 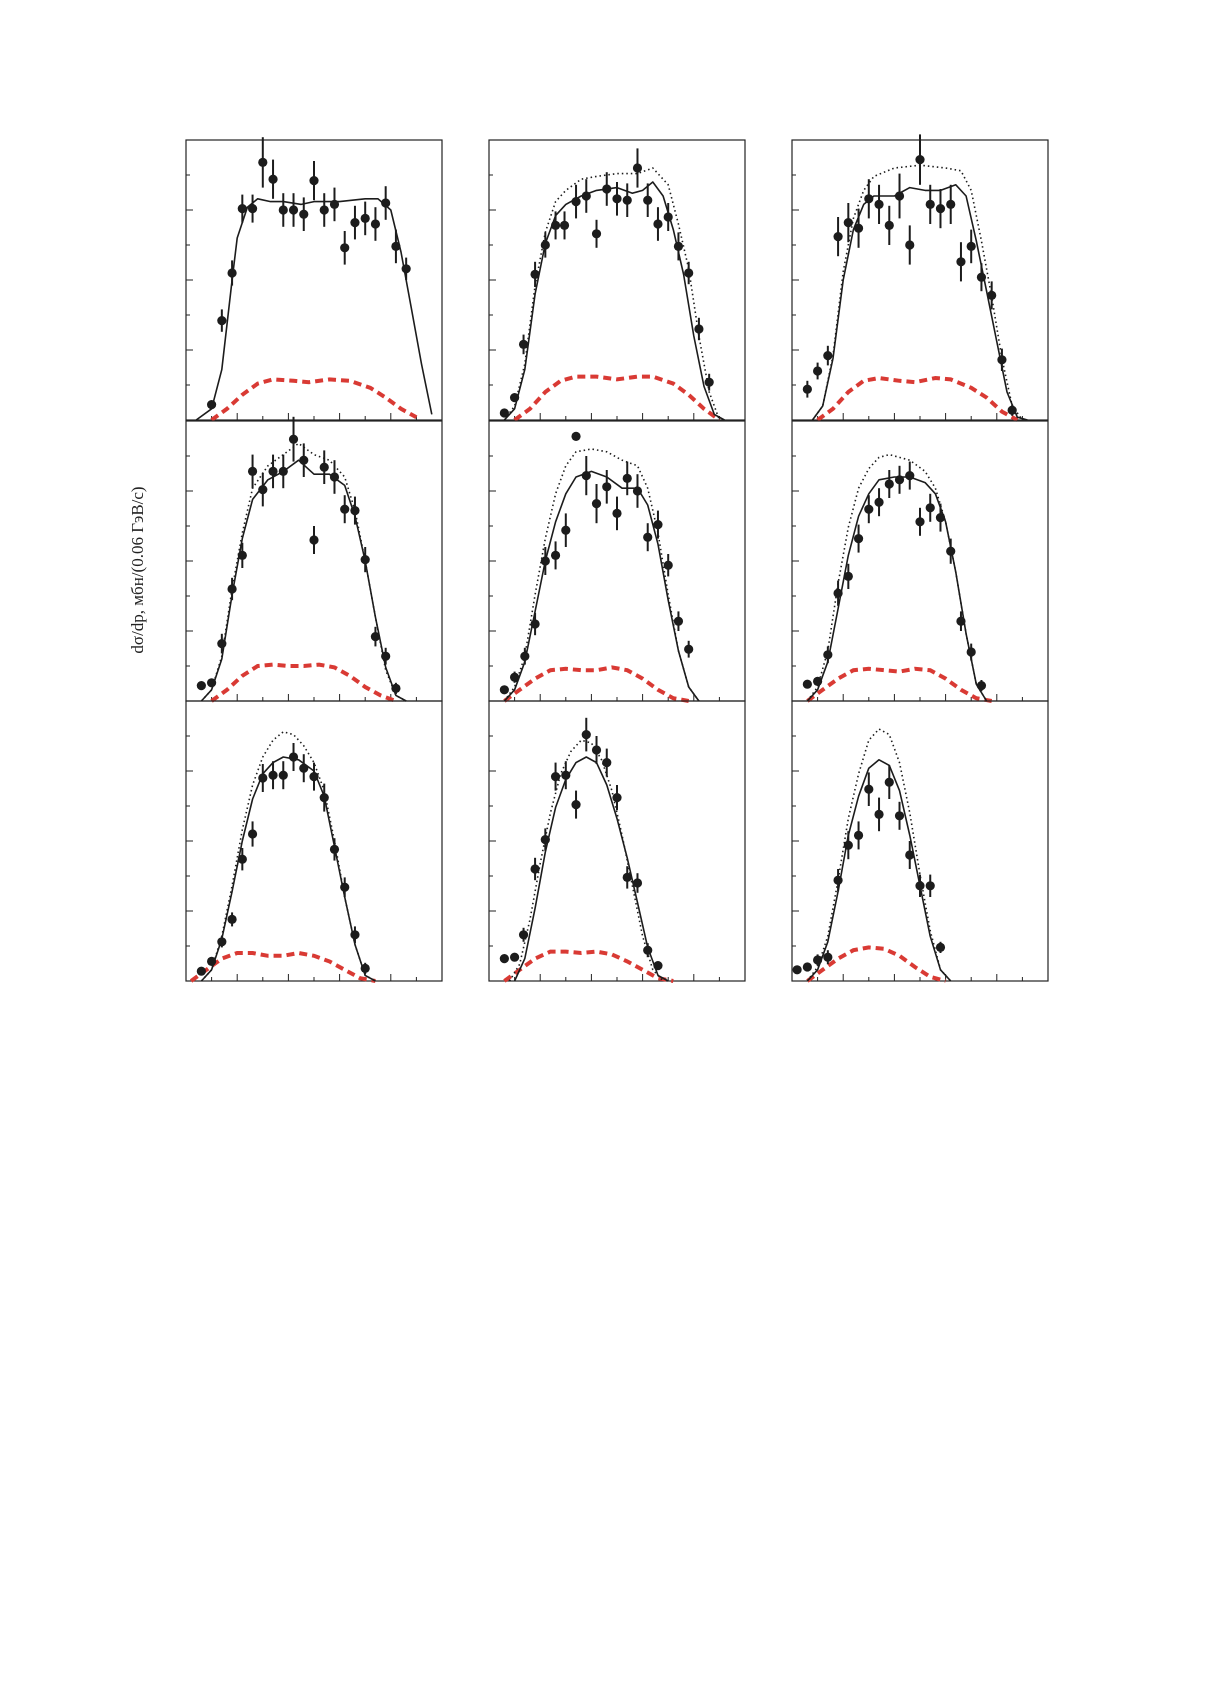 I want to click on panel-row2-col3, so click(x=920, y=561).